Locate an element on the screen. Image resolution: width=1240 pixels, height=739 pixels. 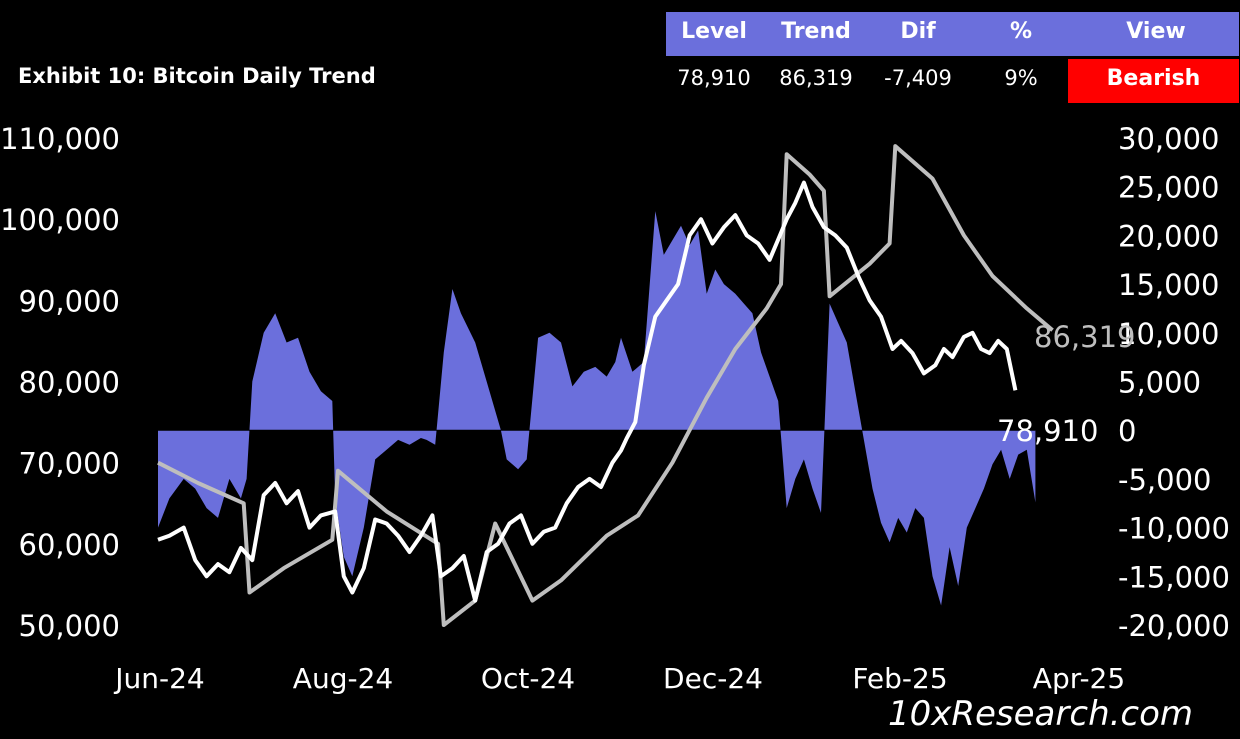
left-axis-tick-label: 70,000 is located at coordinates (69, 464).